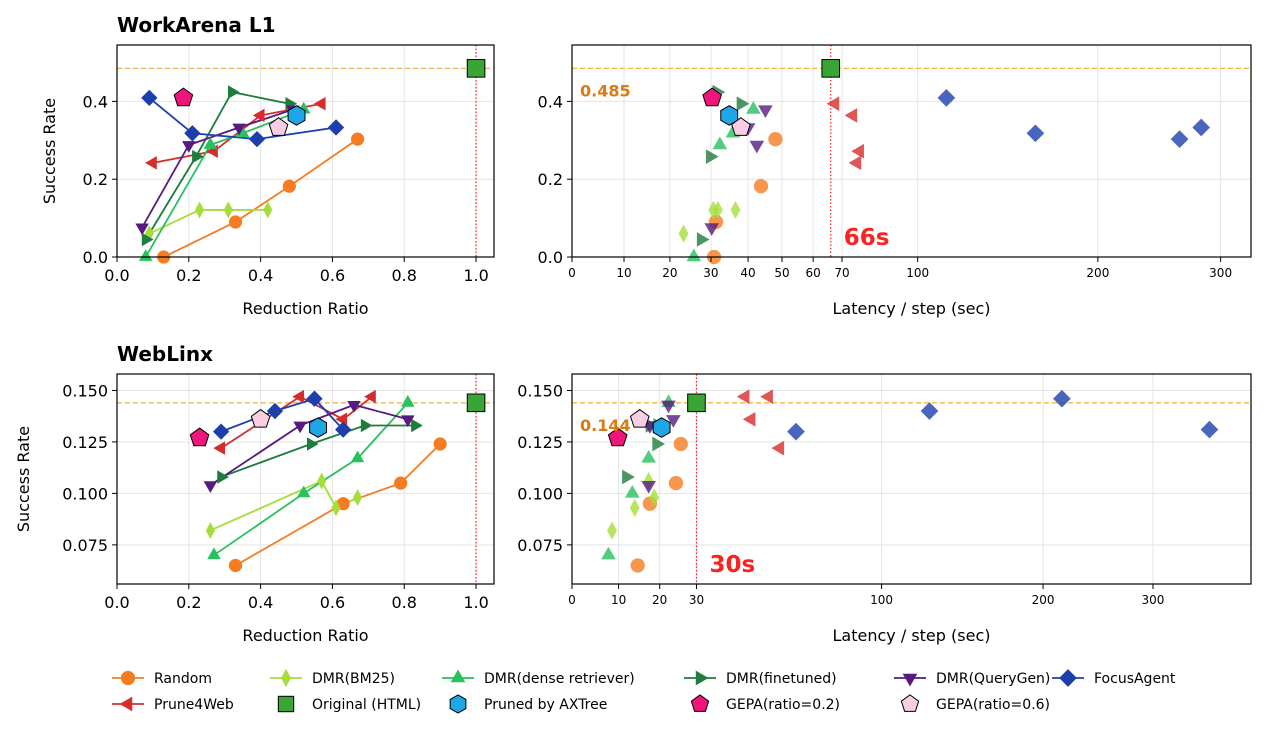  I want to click on legend-item-random: Random, so click(162, 678).